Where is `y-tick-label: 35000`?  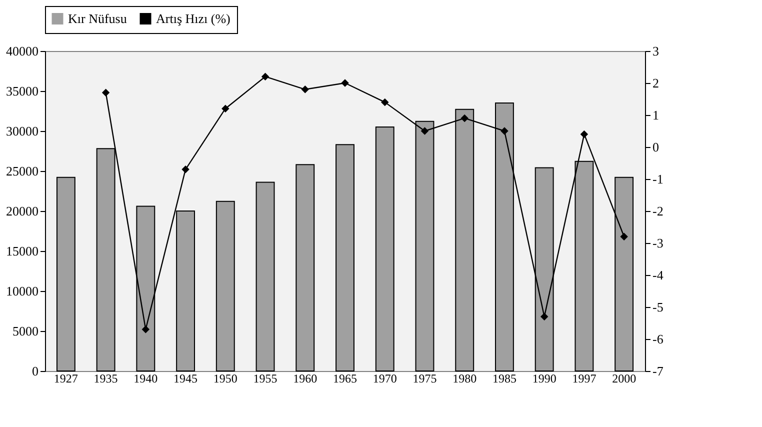
y-tick-label: 35000 is located at coordinates (22, 91).